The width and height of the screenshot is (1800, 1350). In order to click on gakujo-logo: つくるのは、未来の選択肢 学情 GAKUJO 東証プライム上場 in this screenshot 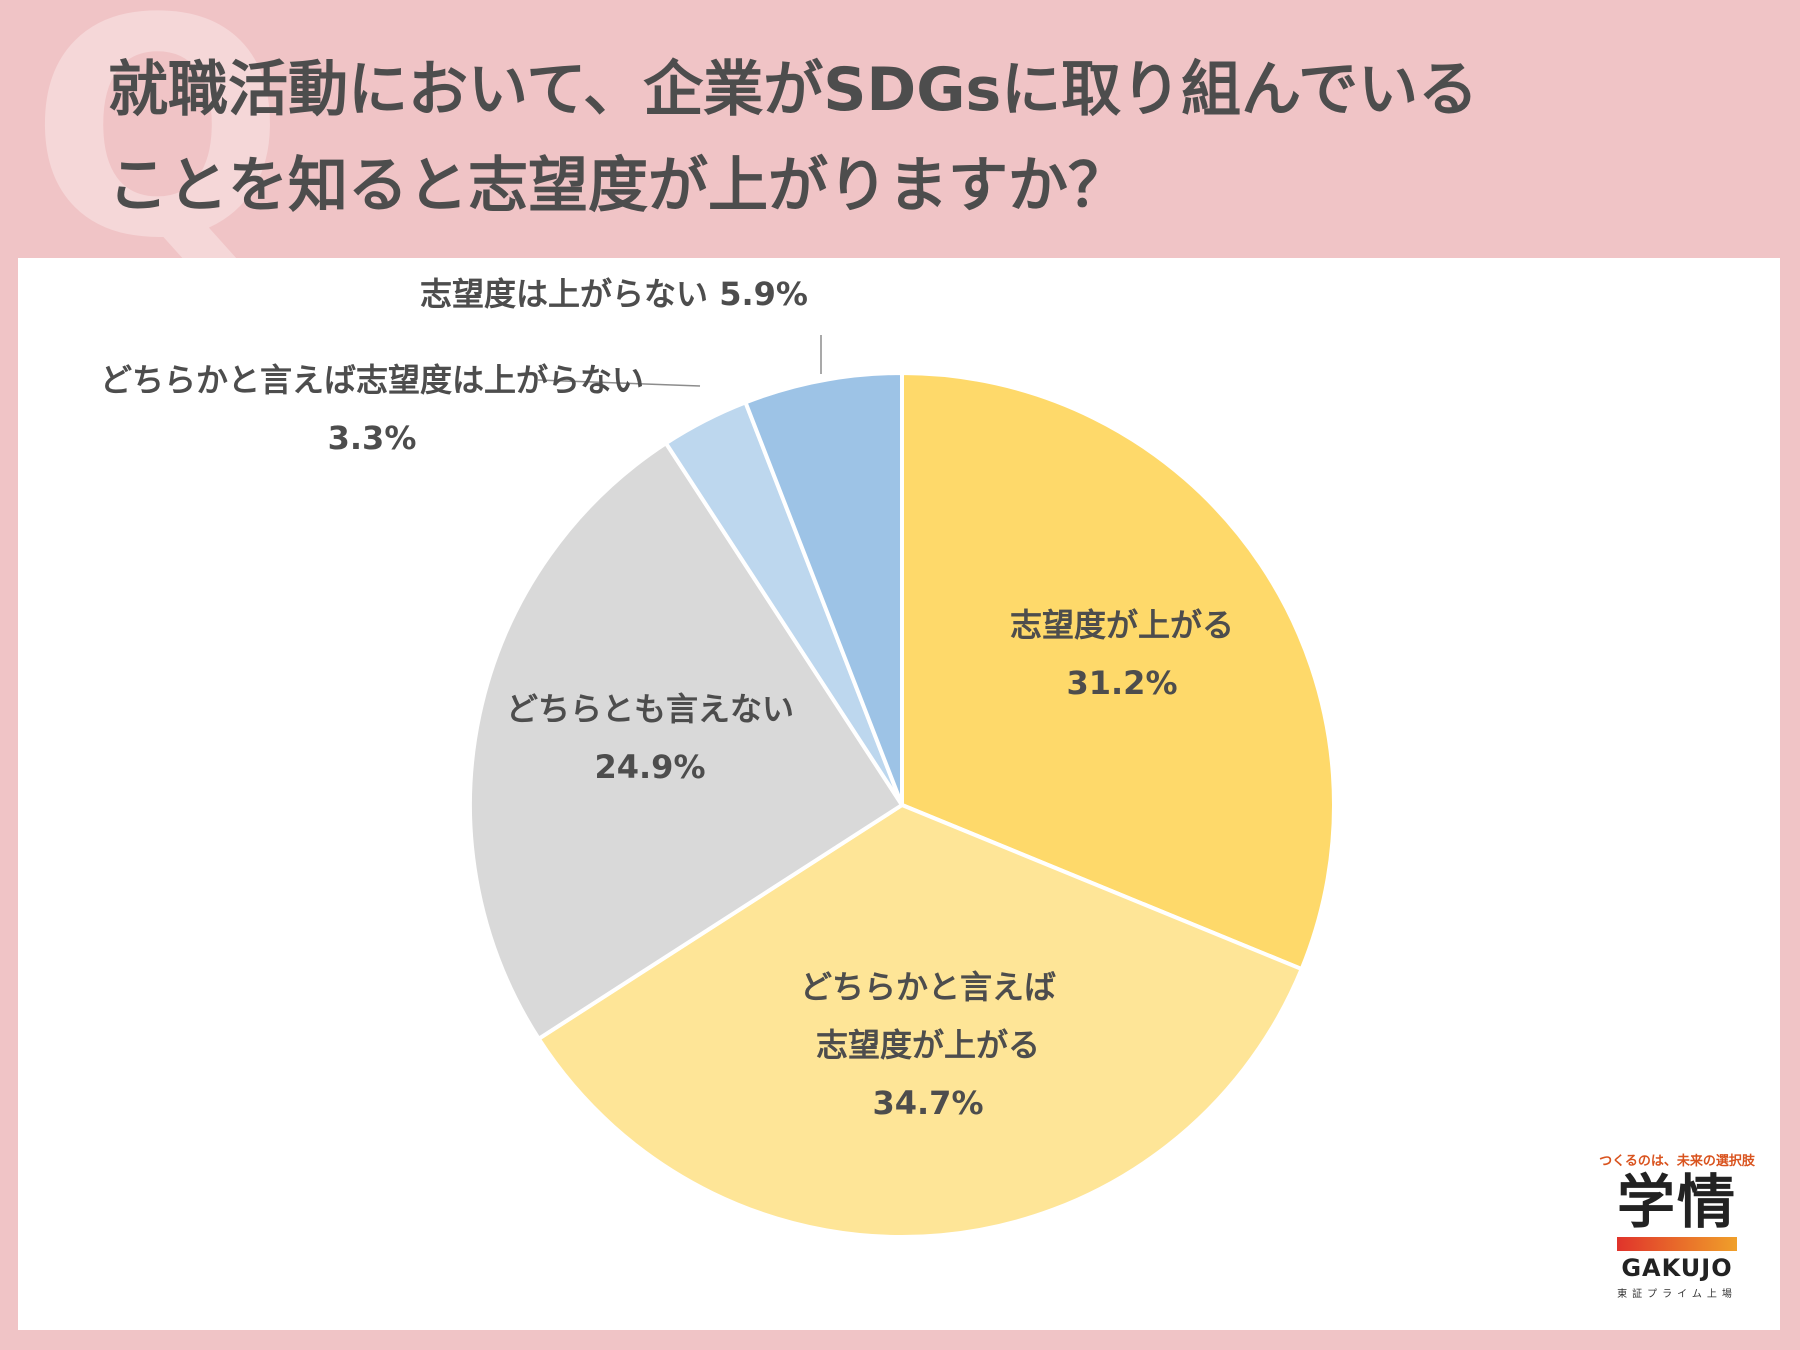, I will do `click(1677, 1235)`.